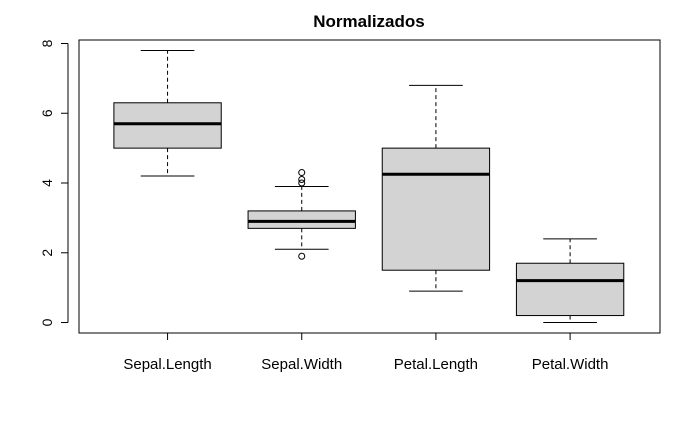  What do you see at coordinates (47, 322) in the screenshot?
I see `y-tick-label-0: 0` at bounding box center [47, 322].